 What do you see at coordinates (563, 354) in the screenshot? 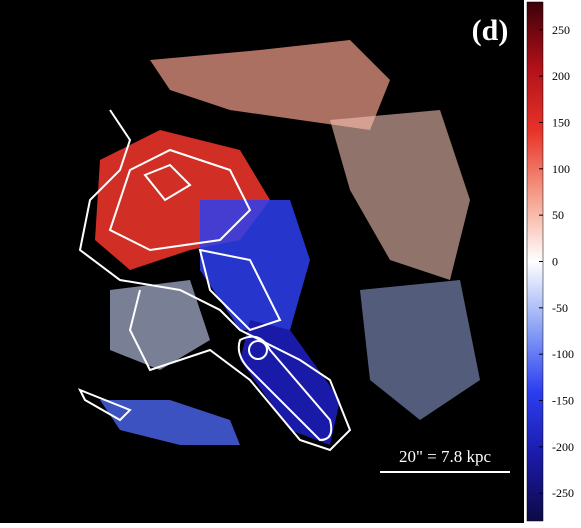
I see `colorbar-tick-label: -100` at bounding box center [563, 354].